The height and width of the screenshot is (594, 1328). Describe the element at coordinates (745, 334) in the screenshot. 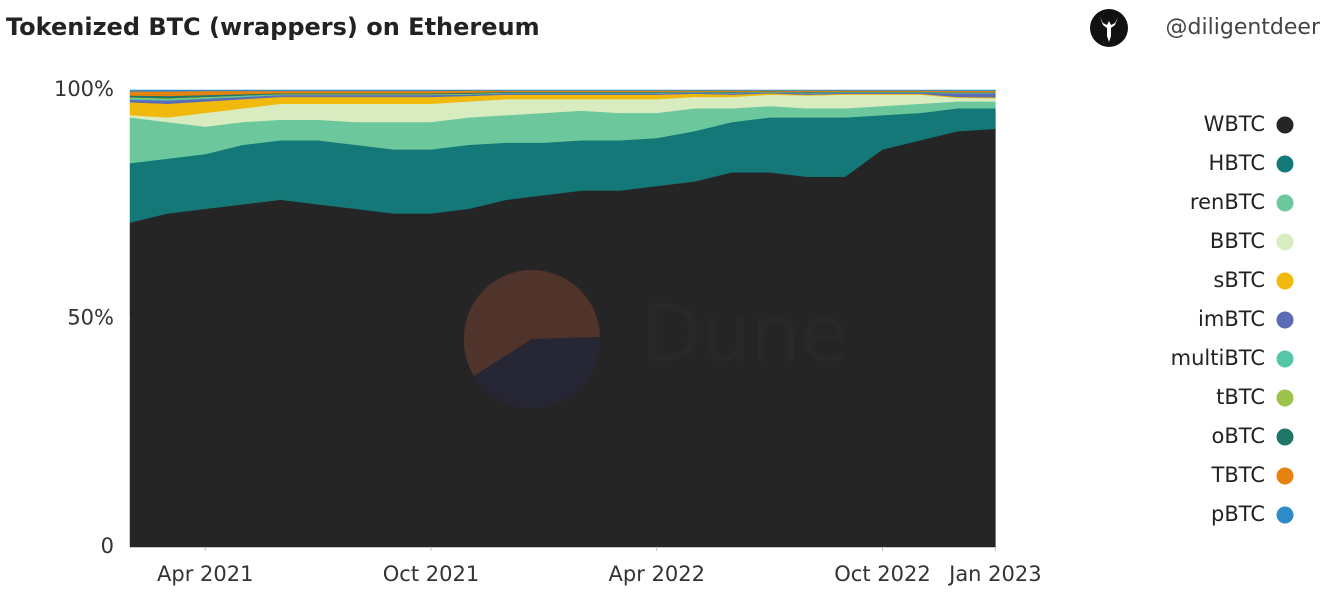

I see `watermark-text: Dune` at that location.